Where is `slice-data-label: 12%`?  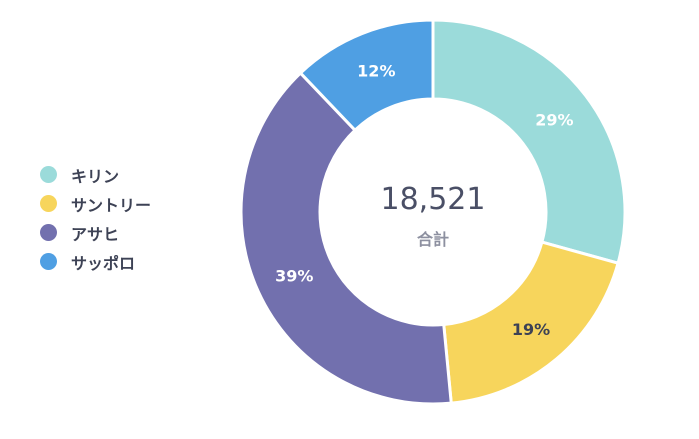 slice-data-label: 12% is located at coordinates (376, 70).